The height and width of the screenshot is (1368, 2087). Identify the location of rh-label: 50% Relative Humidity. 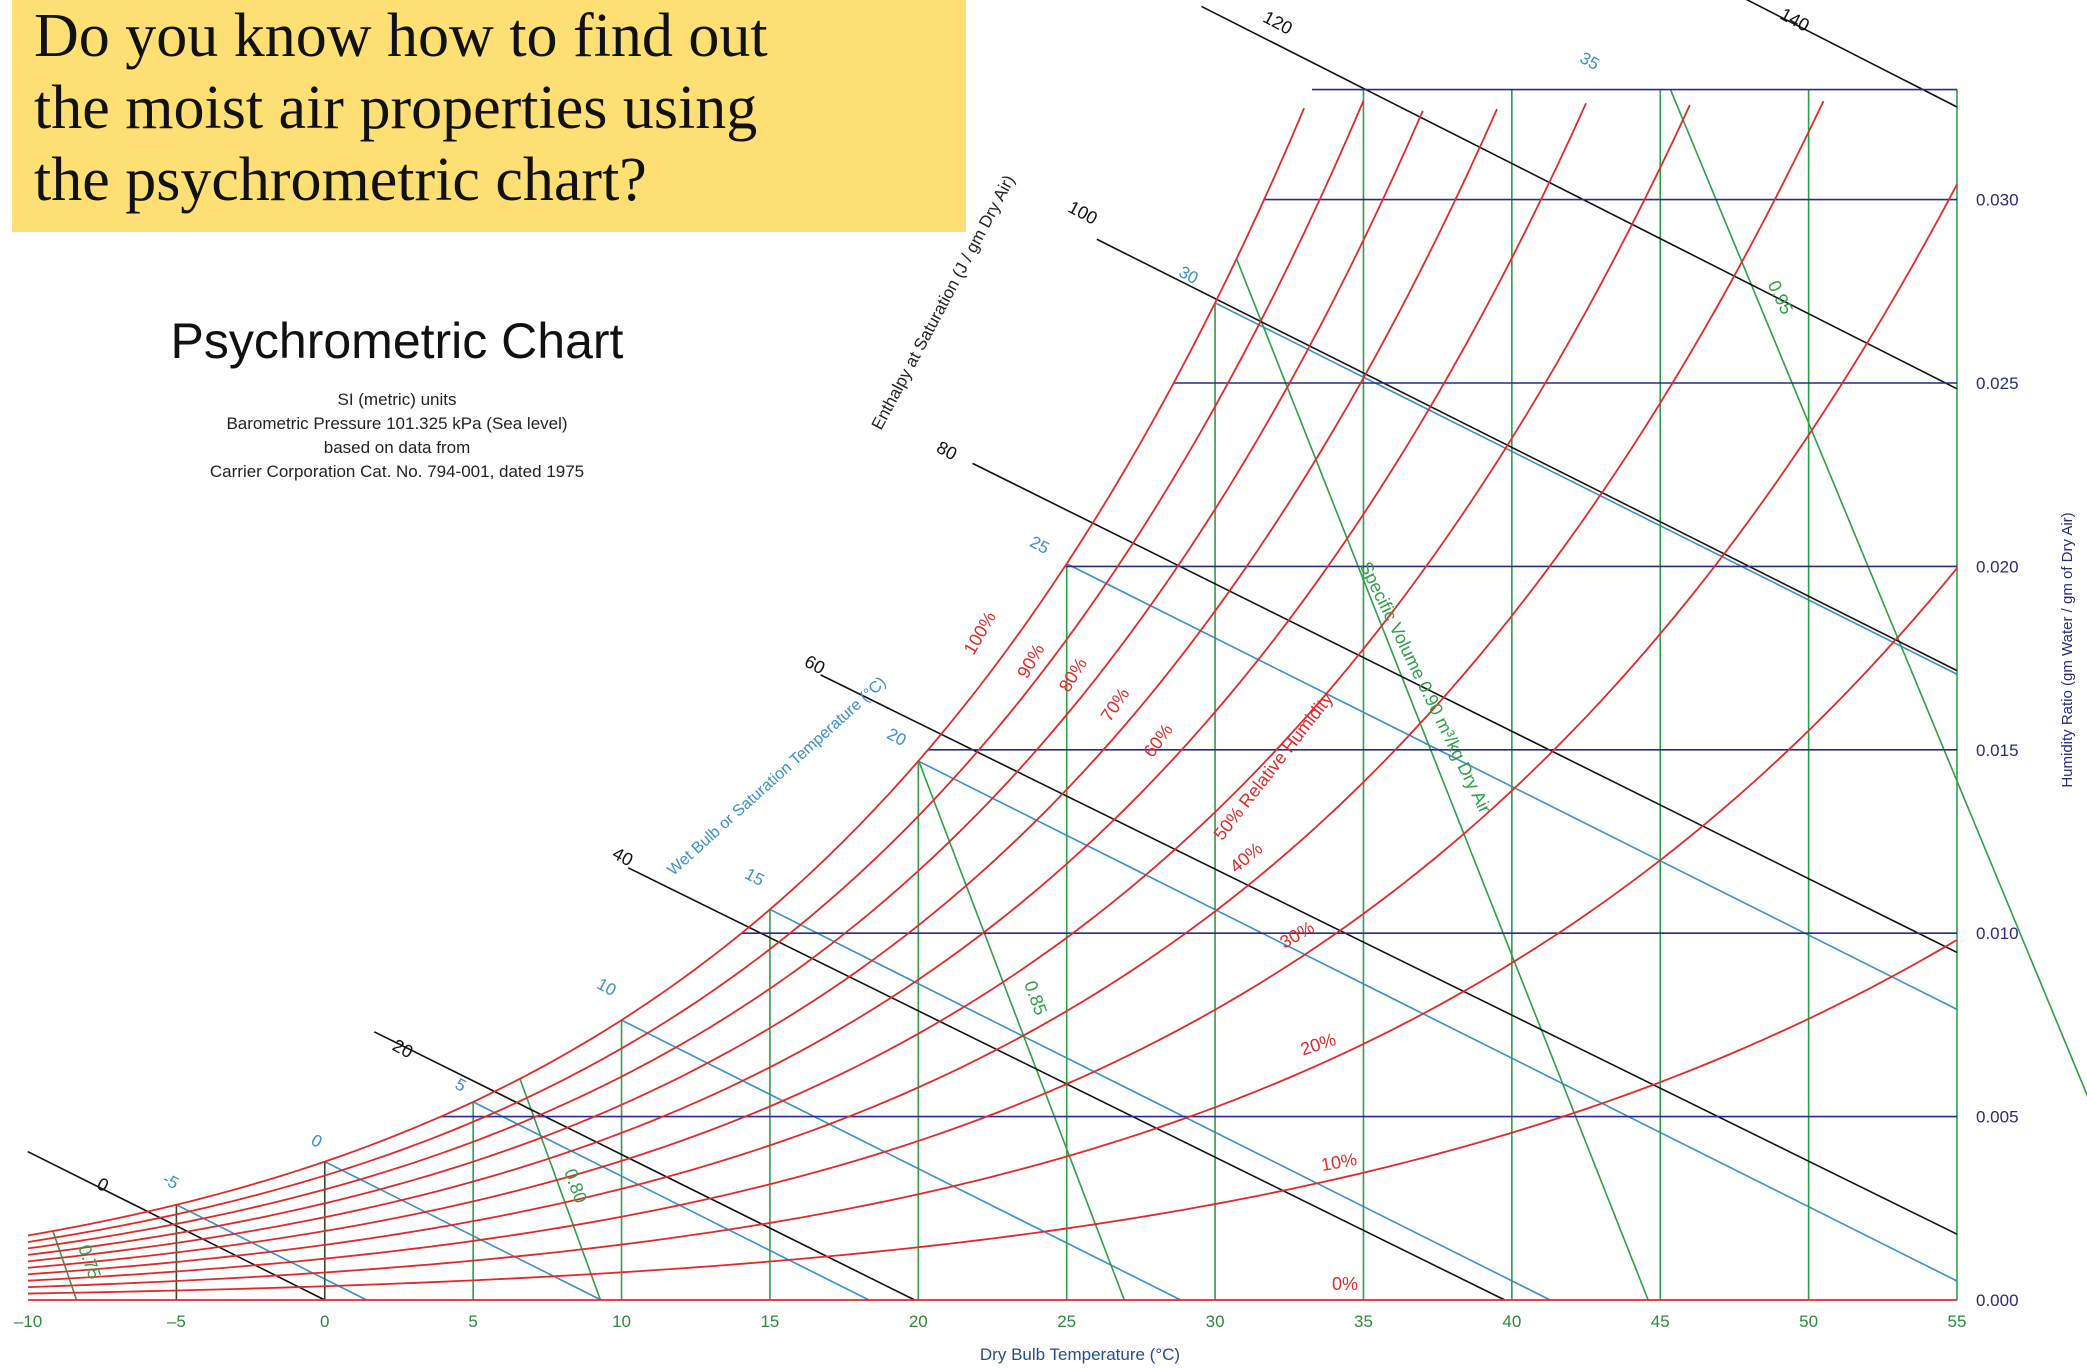
(1273, 766).